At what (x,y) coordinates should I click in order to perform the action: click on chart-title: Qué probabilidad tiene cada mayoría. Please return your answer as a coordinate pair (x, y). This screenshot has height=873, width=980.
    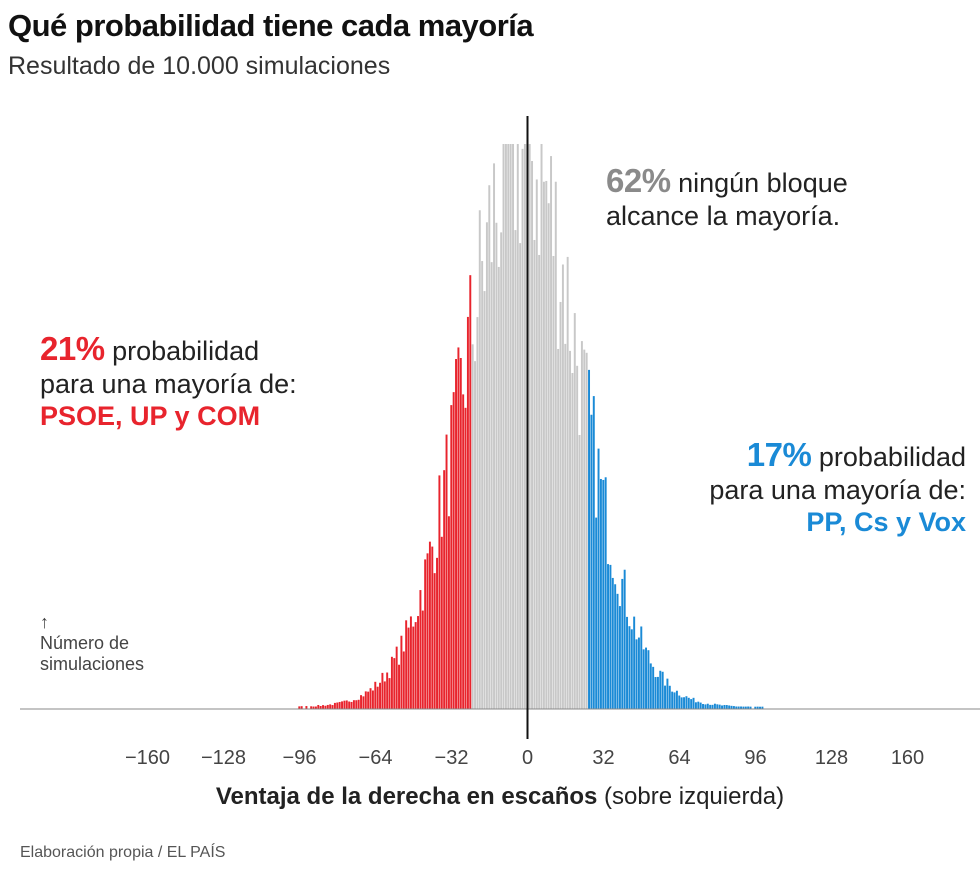
    Looking at the image, I should click on (271, 25).